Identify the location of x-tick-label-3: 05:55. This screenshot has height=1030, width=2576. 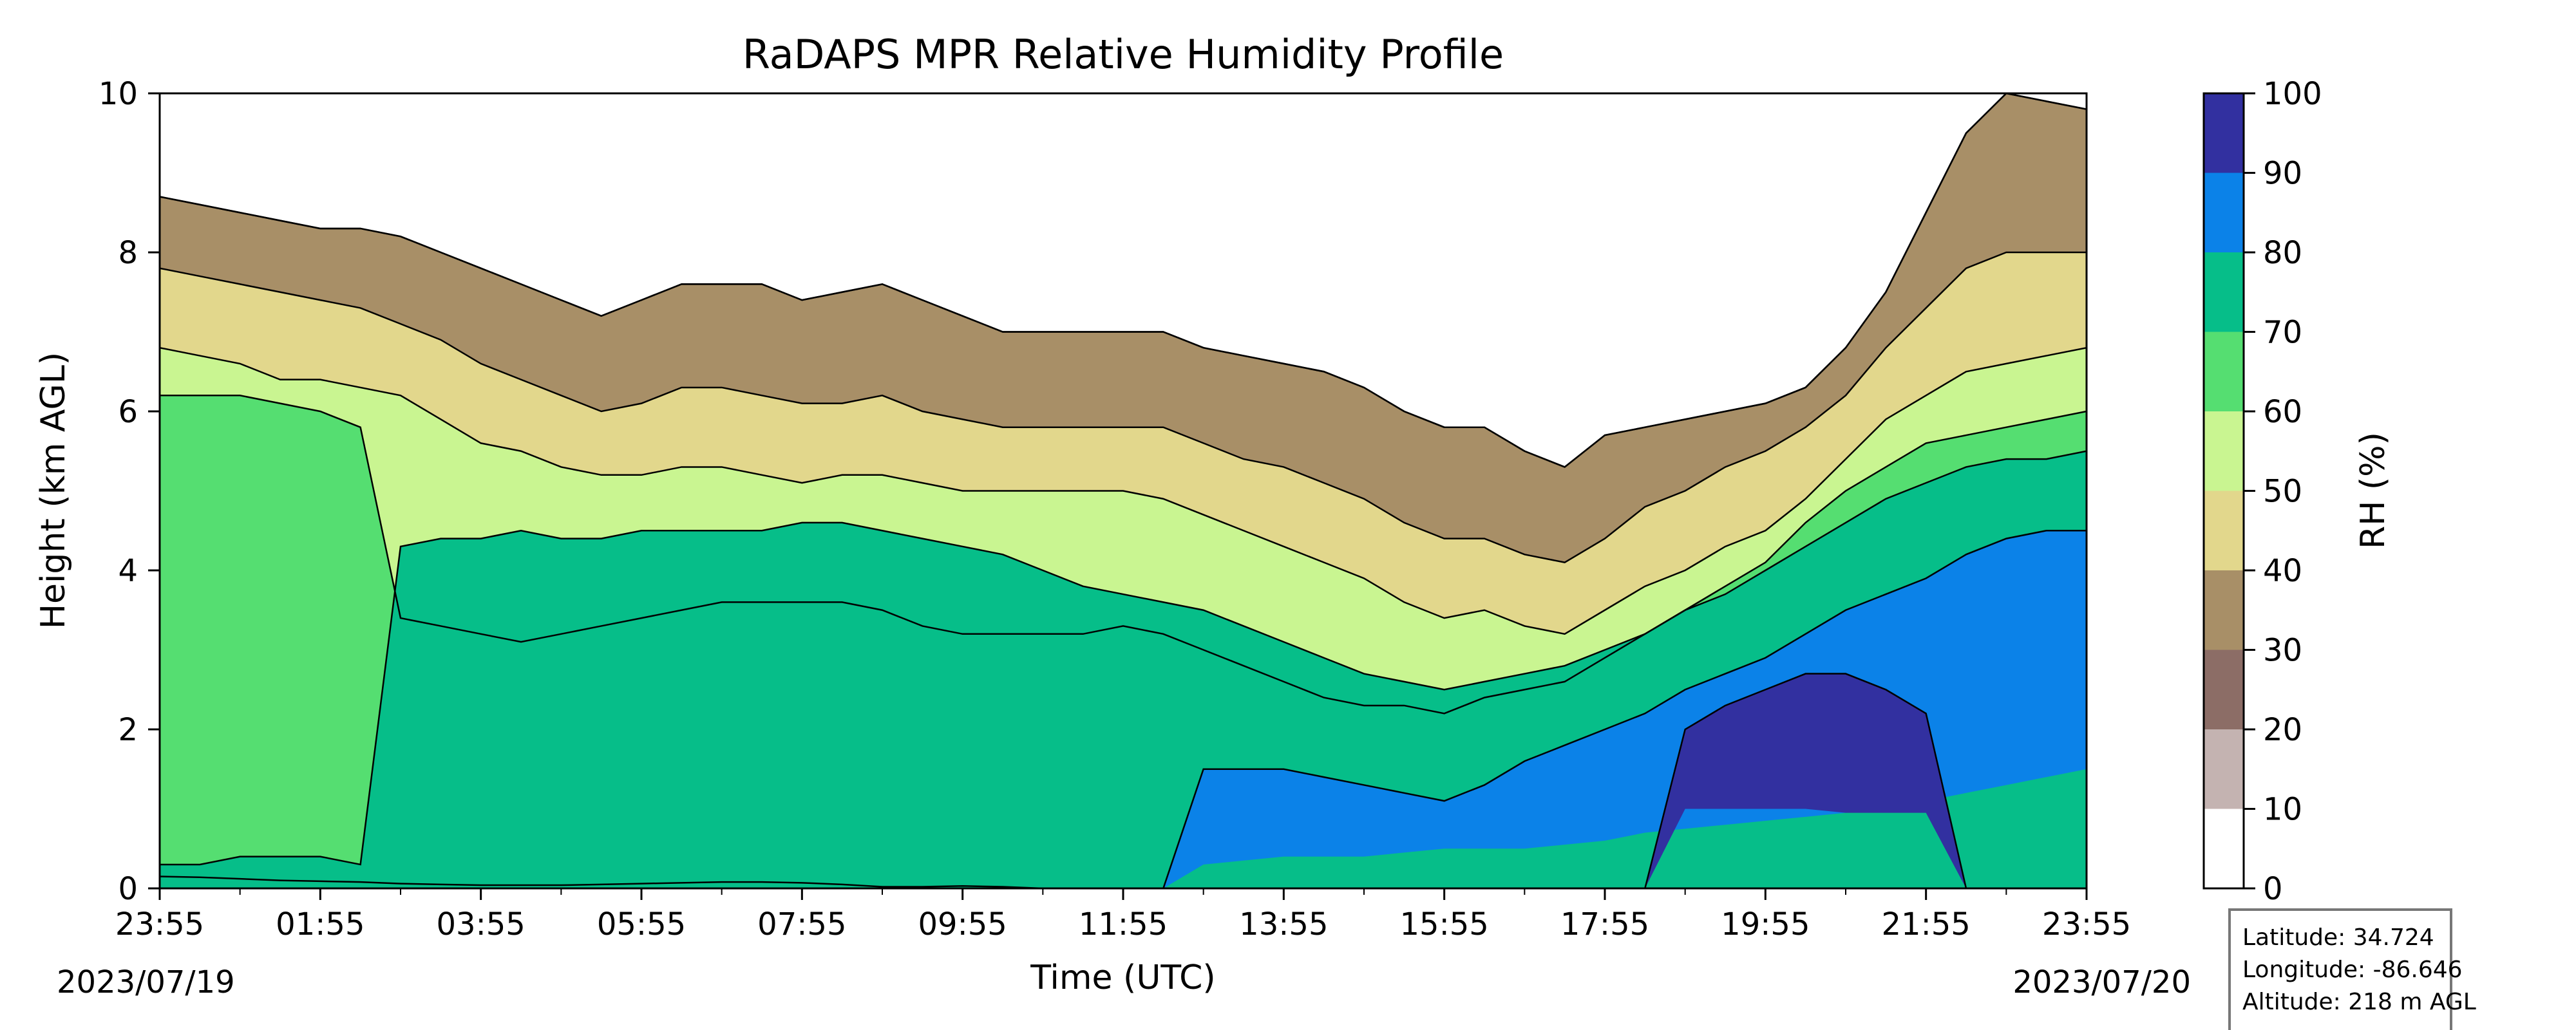
(641, 924).